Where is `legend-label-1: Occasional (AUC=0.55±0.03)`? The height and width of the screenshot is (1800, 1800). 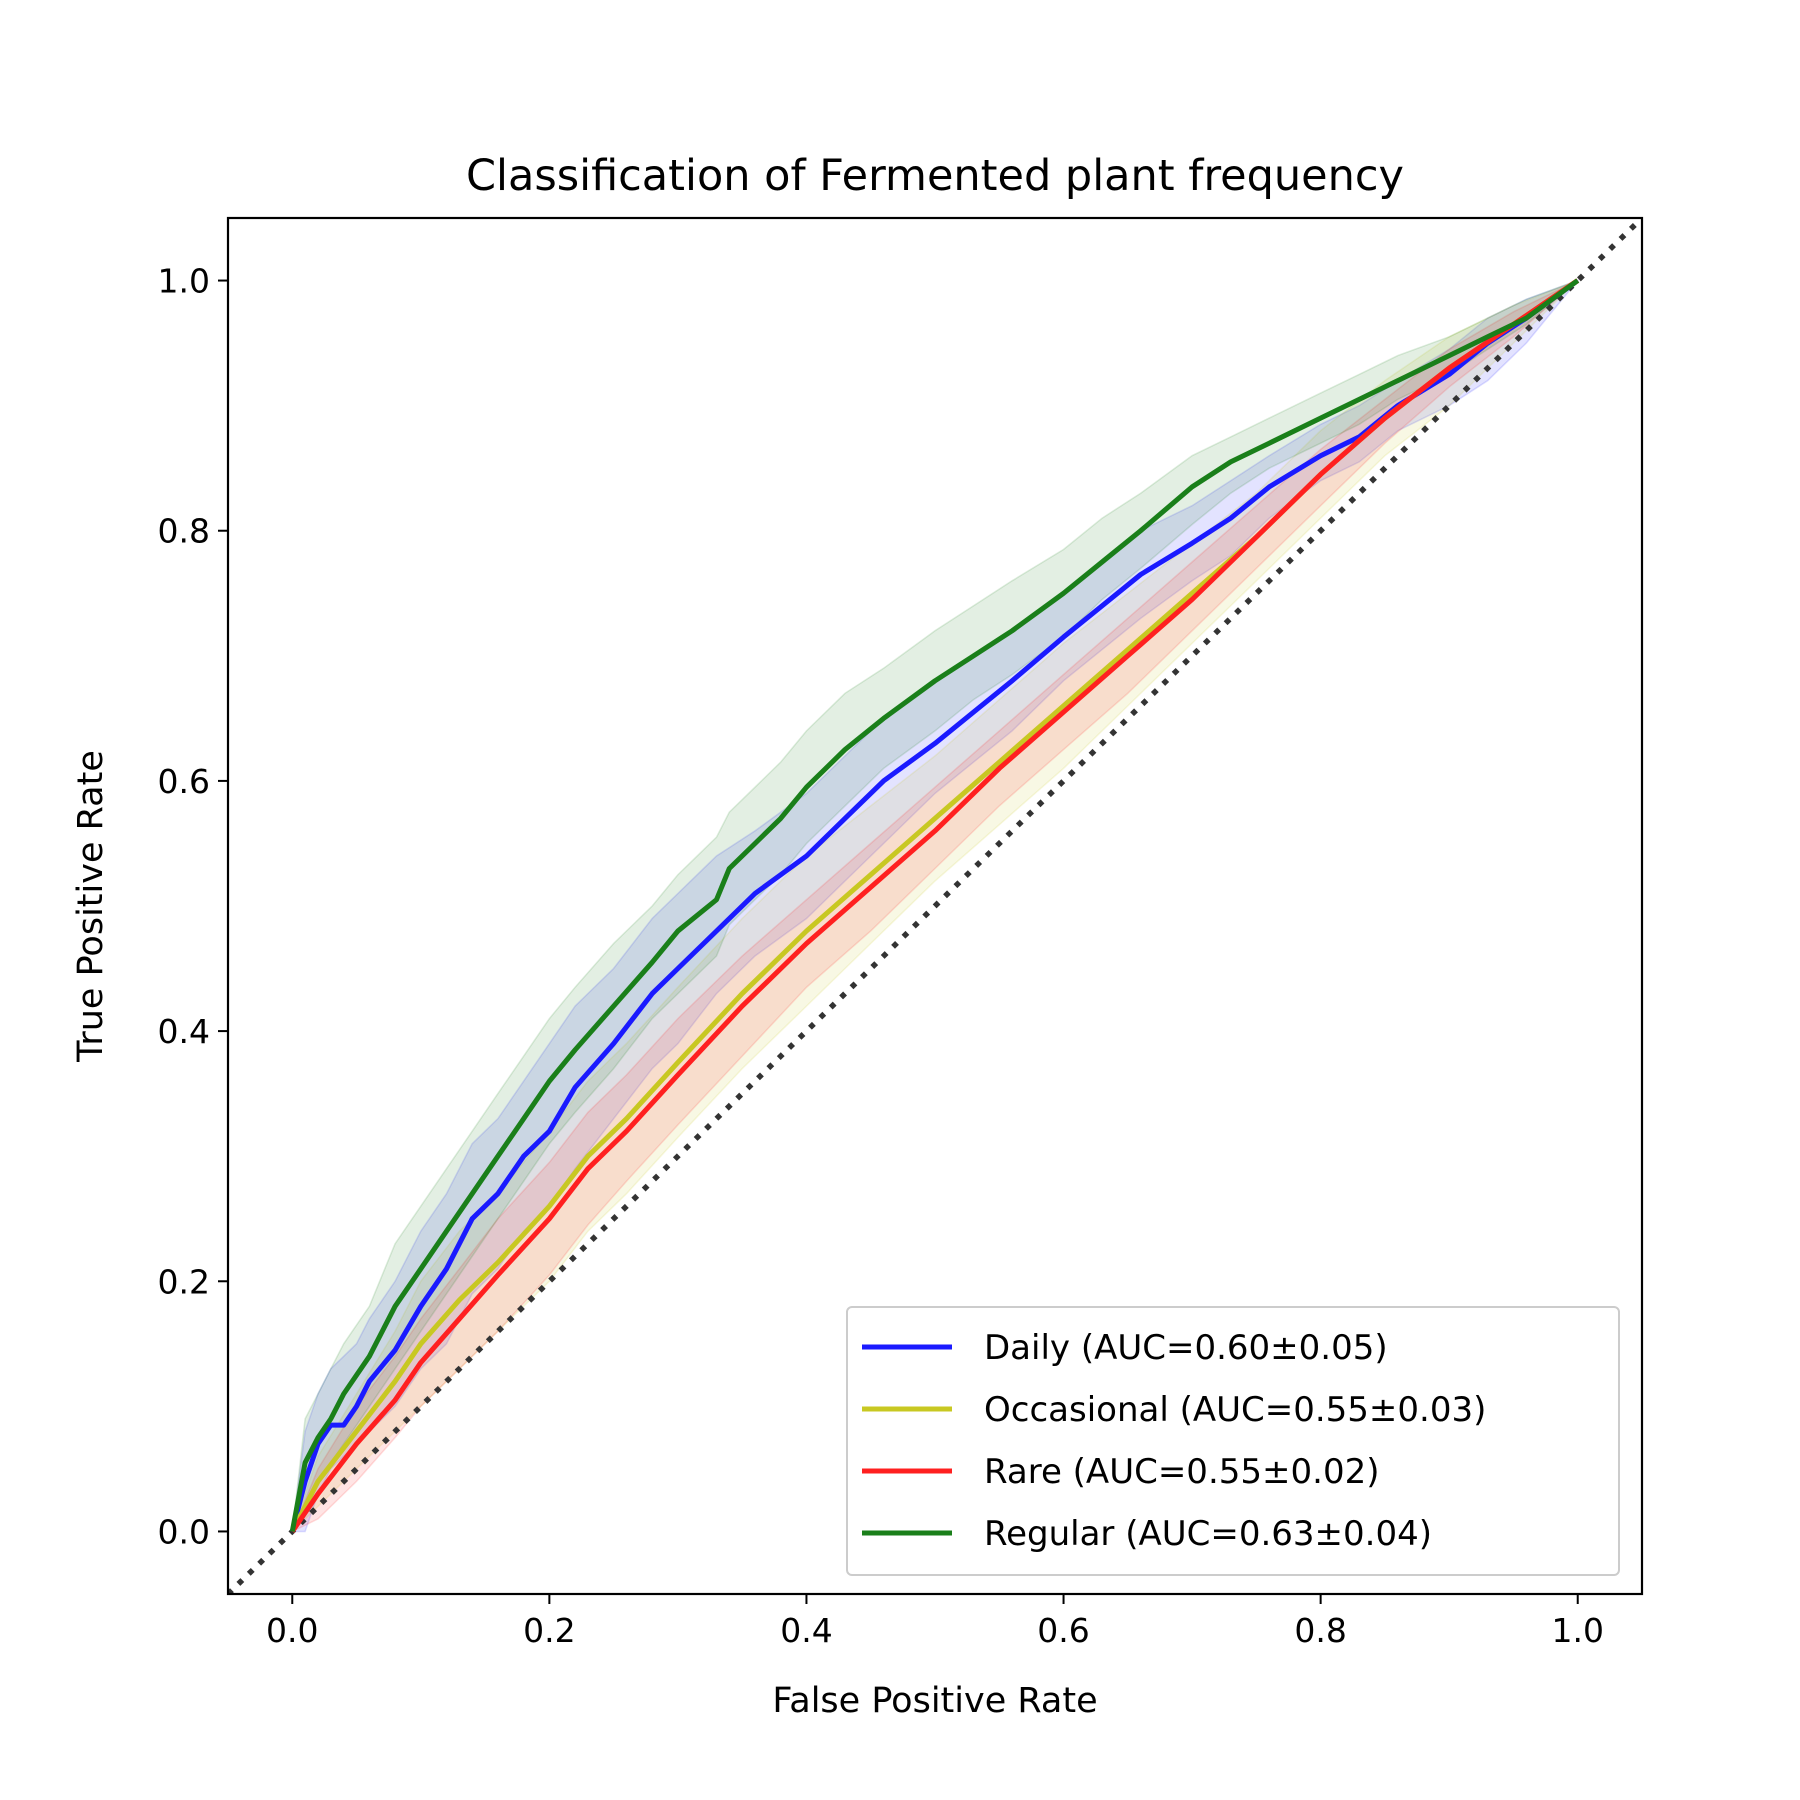
legend-label-1: Occasional (AUC=0.55±0.03) is located at coordinates (1235, 1410).